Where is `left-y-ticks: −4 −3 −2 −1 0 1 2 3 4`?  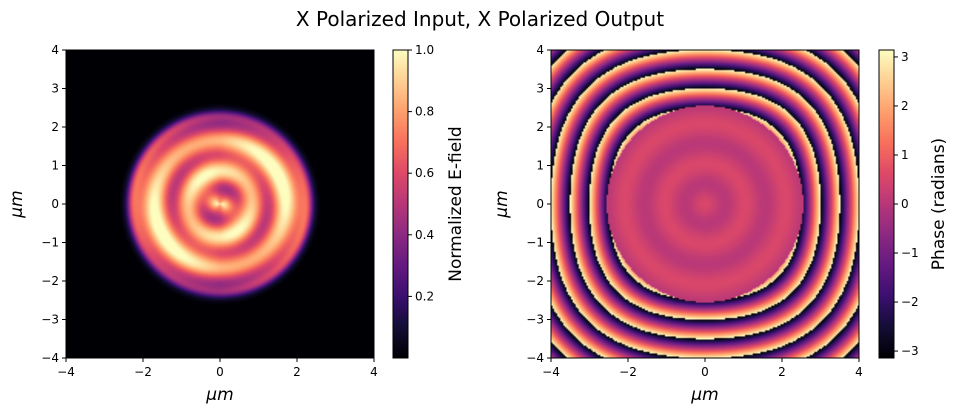
left-y-ticks: −4 −3 −2 −1 0 1 2 3 4 is located at coordinates (53, 204).